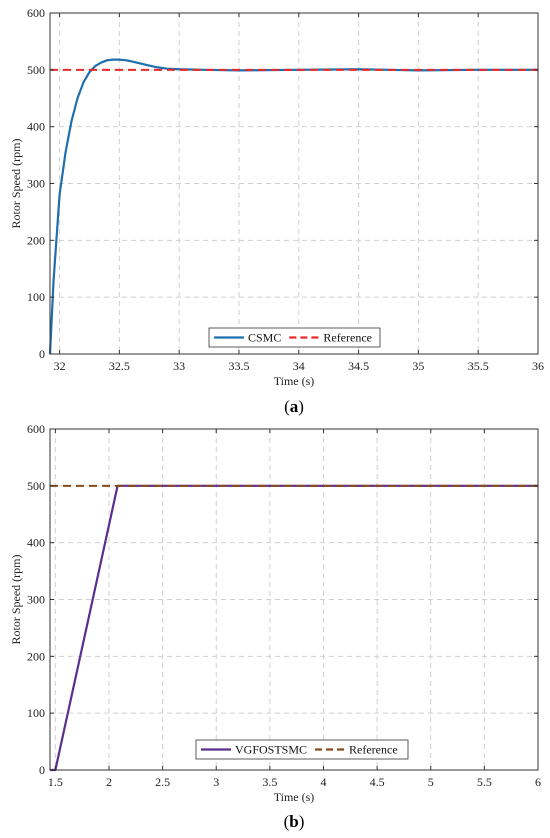 This screenshot has height=838, width=550. I want to click on x-tick-label: 3.5, so click(269, 782).